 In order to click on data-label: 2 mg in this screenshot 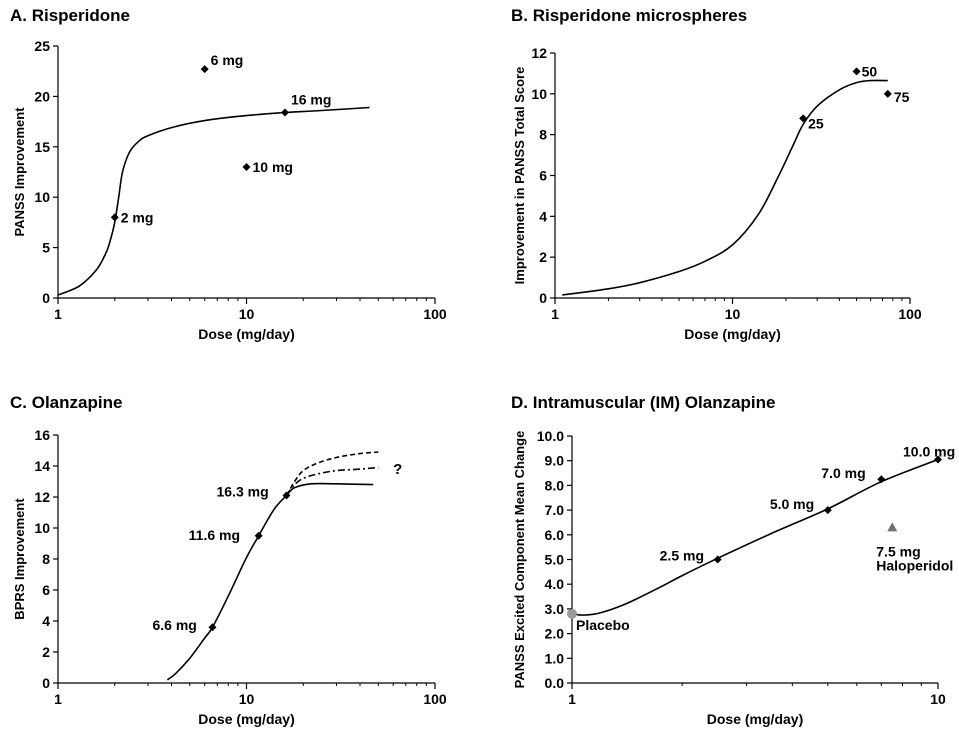, I will do `click(137, 217)`.